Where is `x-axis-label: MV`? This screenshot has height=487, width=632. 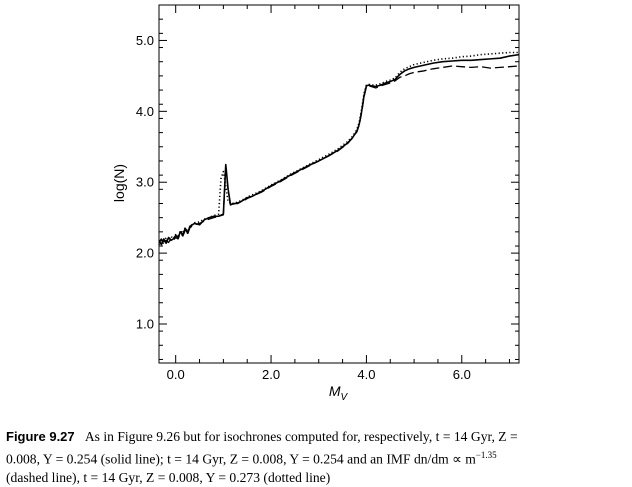
x-axis-label: MV is located at coordinates (339, 393).